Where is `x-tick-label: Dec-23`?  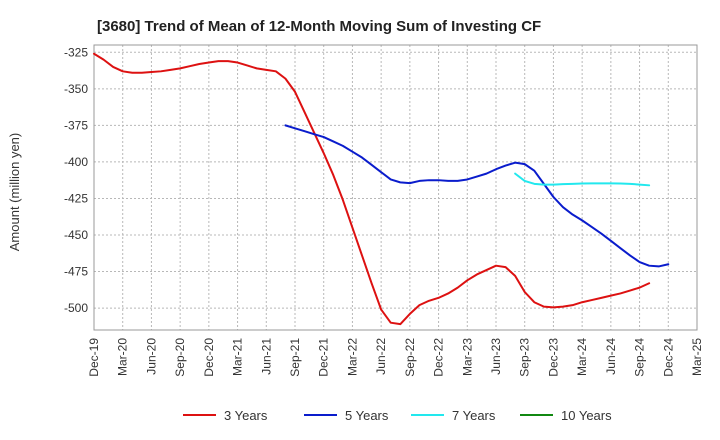
x-tick-label: Dec-23 is located at coordinates (553, 357).